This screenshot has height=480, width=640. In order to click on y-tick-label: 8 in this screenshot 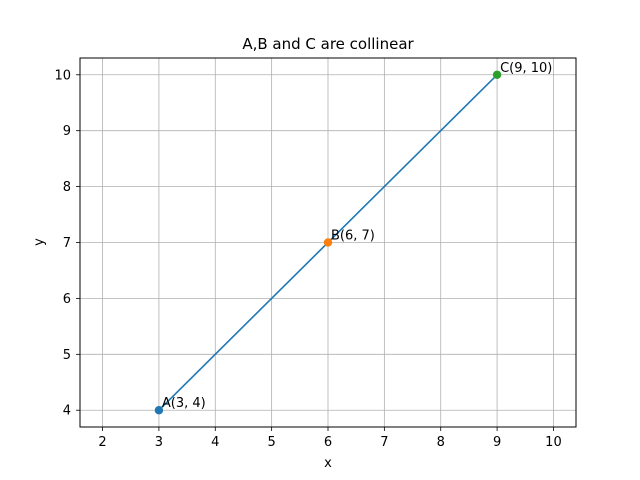, I will do `click(67, 187)`.